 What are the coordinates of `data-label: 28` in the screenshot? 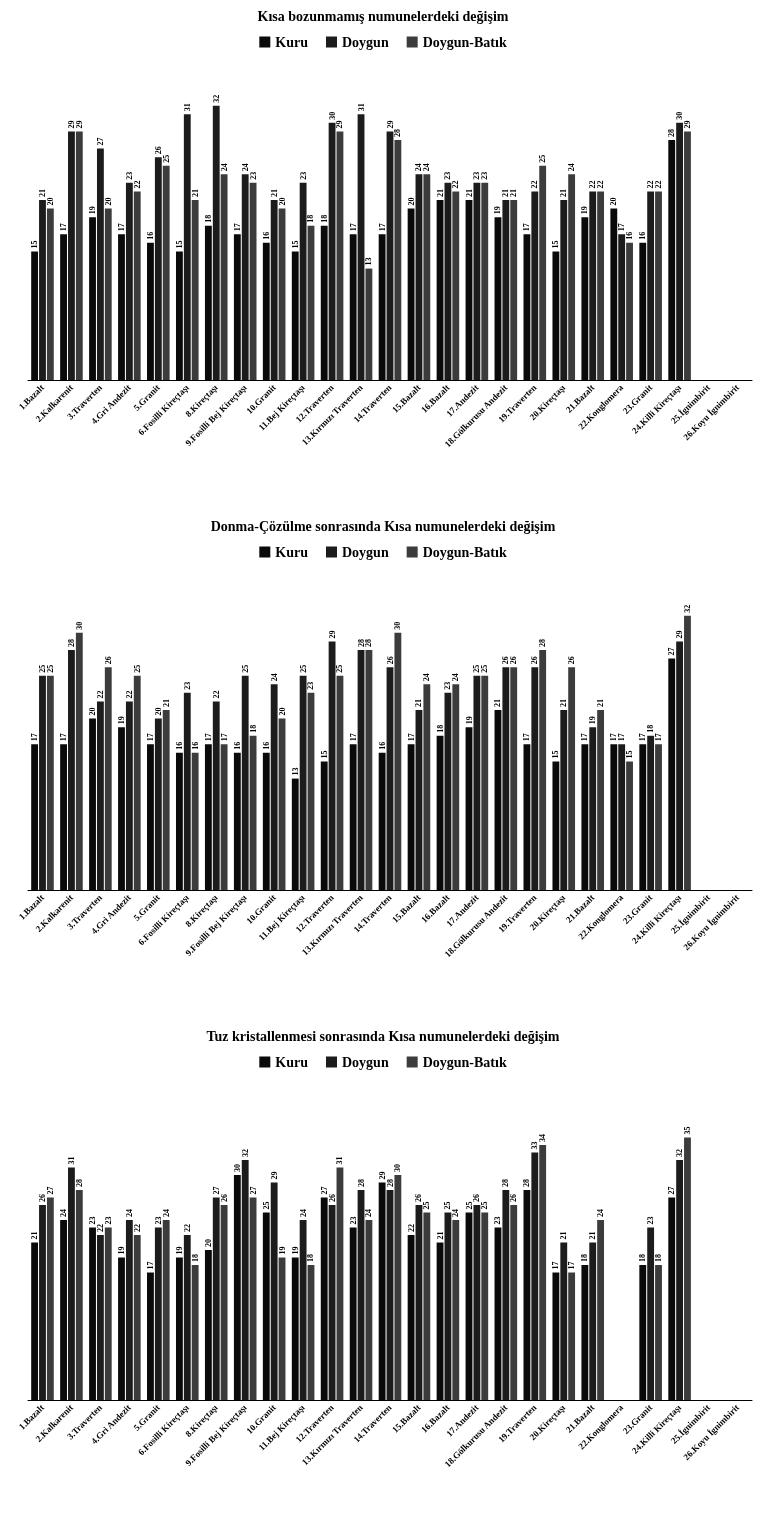 It's located at (398, 133).